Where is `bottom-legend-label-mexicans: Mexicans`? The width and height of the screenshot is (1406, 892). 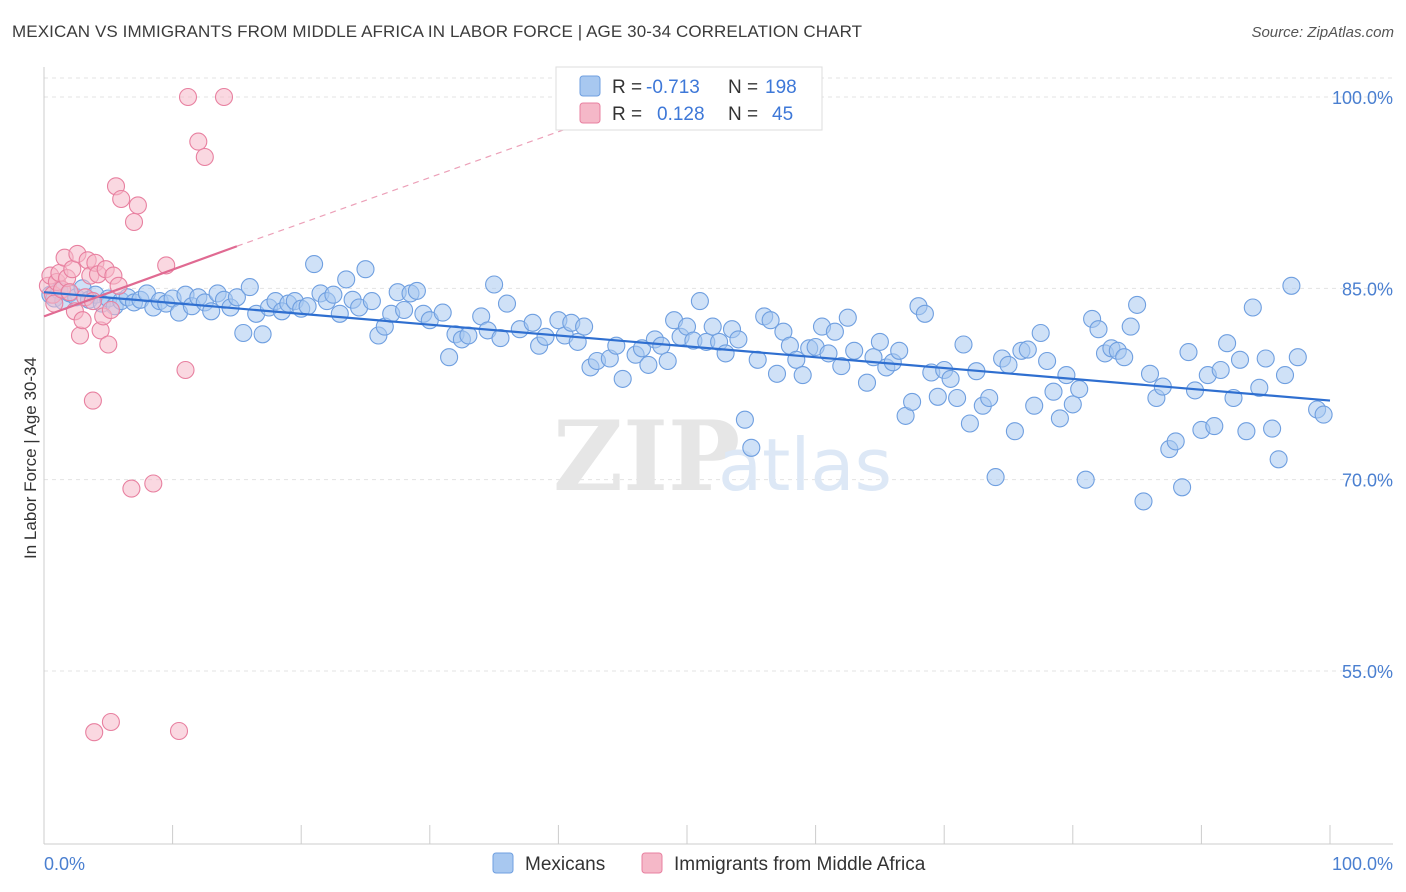
bottom-legend-label-mexicans: Mexicans is located at coordinates (565, 864).